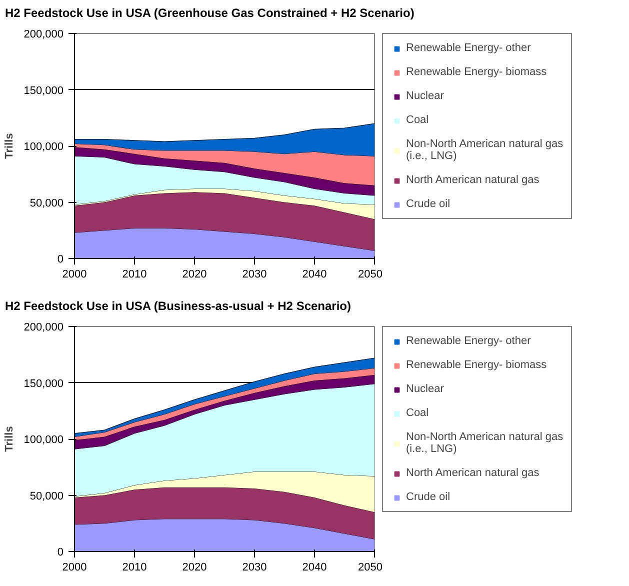  I want to click on chart-title: H2 Feedstock Use in USA (Business-as-usual + H2 Scenario), so click(178, 306).